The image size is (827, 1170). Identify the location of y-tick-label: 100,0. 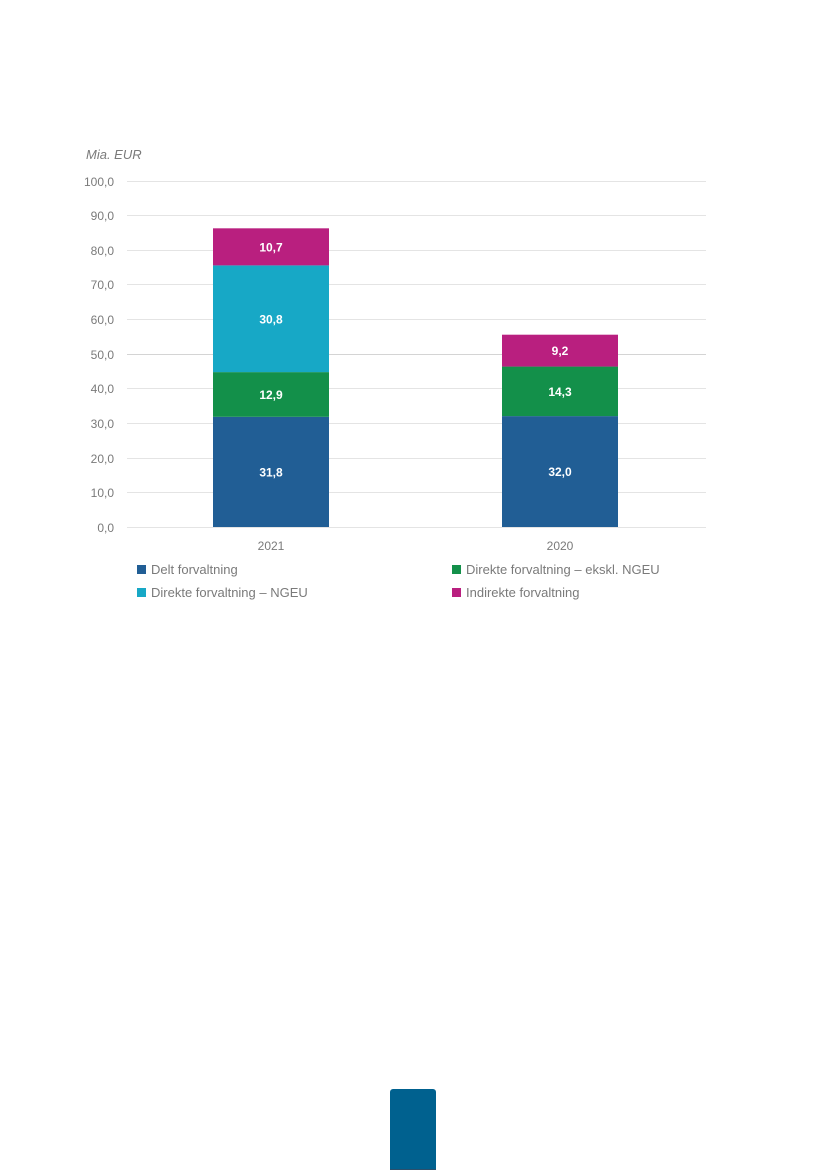
(99, 182).